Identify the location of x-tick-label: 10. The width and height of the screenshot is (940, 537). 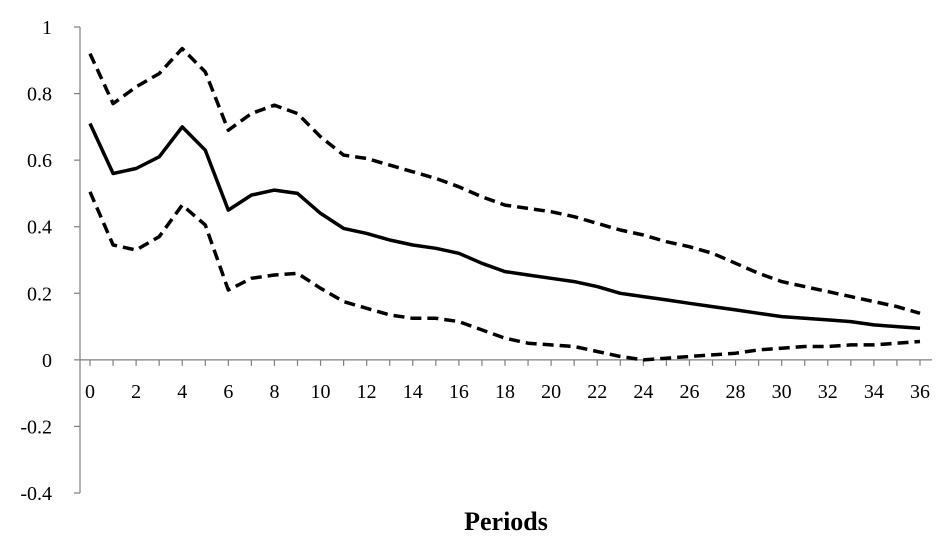
(321, 392).